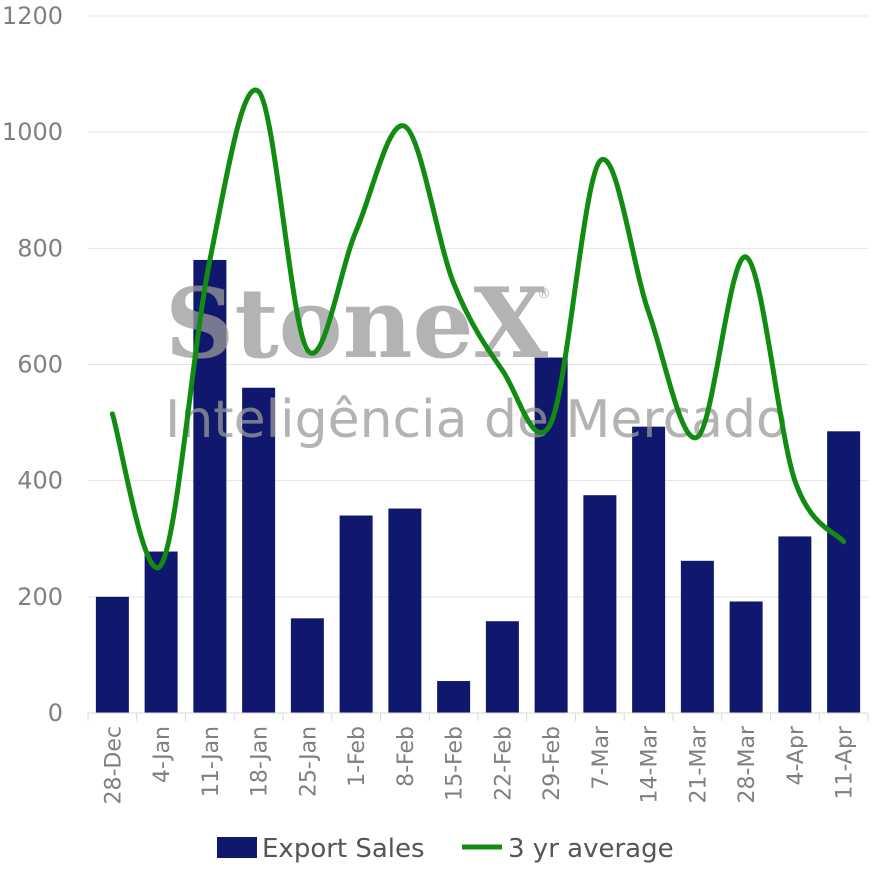 The width and height of the screenshot is (886, 885). I want to click on x-tick-label: 1-Feb, so click(357, 756).